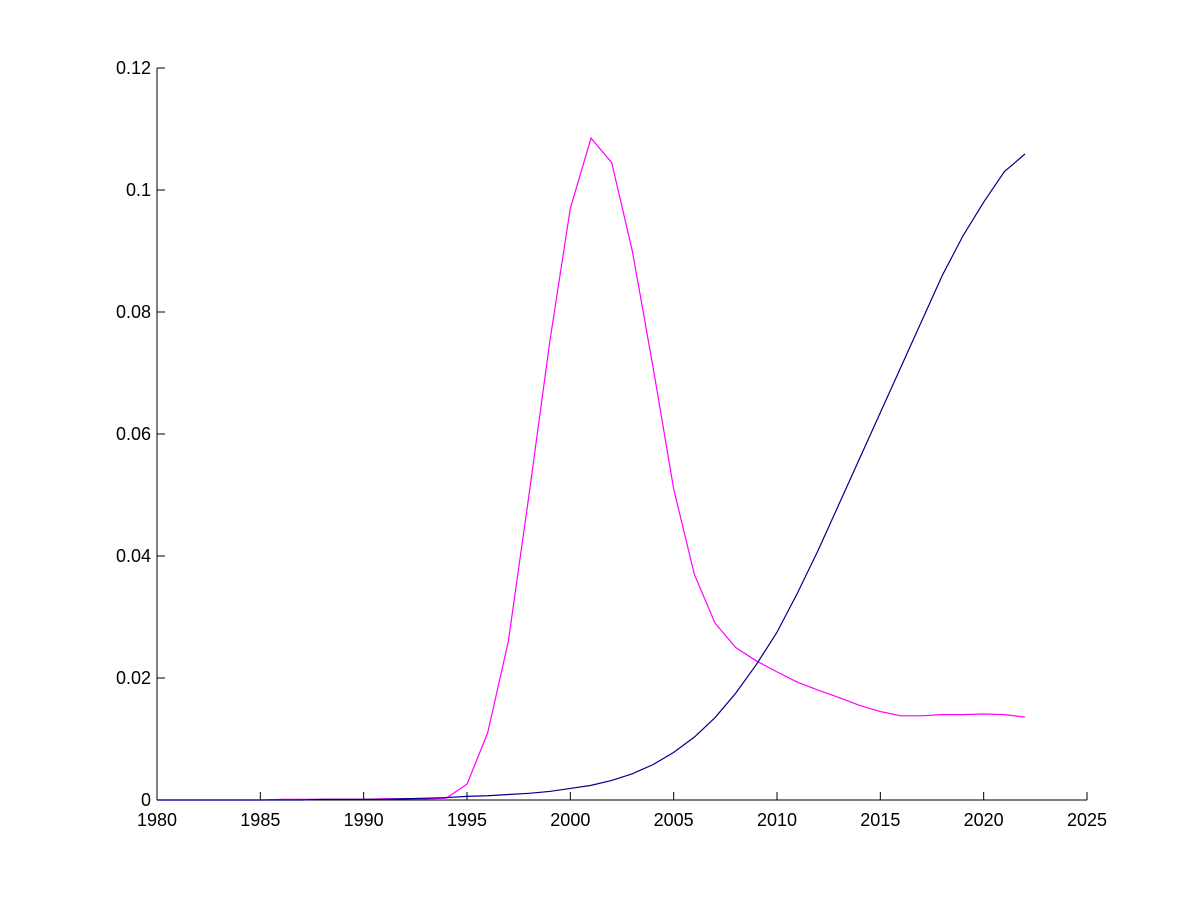 This screenshot has width=1200, height=900. Describe the element at coordinates (157, 820) in the screenshot. I see `x-tick-label: 1980` at that location.